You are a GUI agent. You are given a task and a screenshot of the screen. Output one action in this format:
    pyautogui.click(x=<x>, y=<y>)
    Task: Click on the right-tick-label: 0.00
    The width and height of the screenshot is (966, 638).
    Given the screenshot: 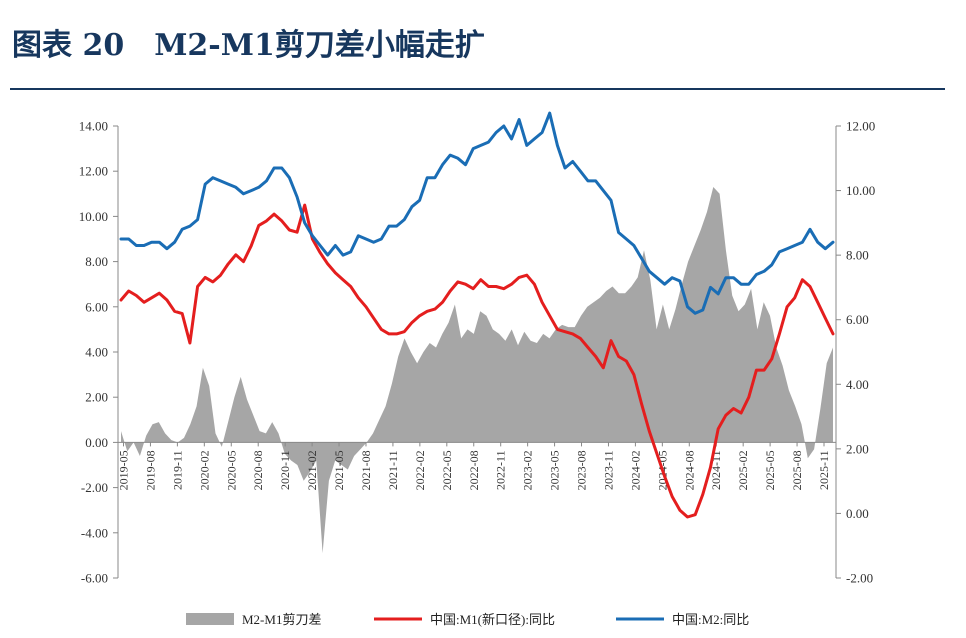 What is the action you would take?
    pyautogui.click(x=857, y=513)
    